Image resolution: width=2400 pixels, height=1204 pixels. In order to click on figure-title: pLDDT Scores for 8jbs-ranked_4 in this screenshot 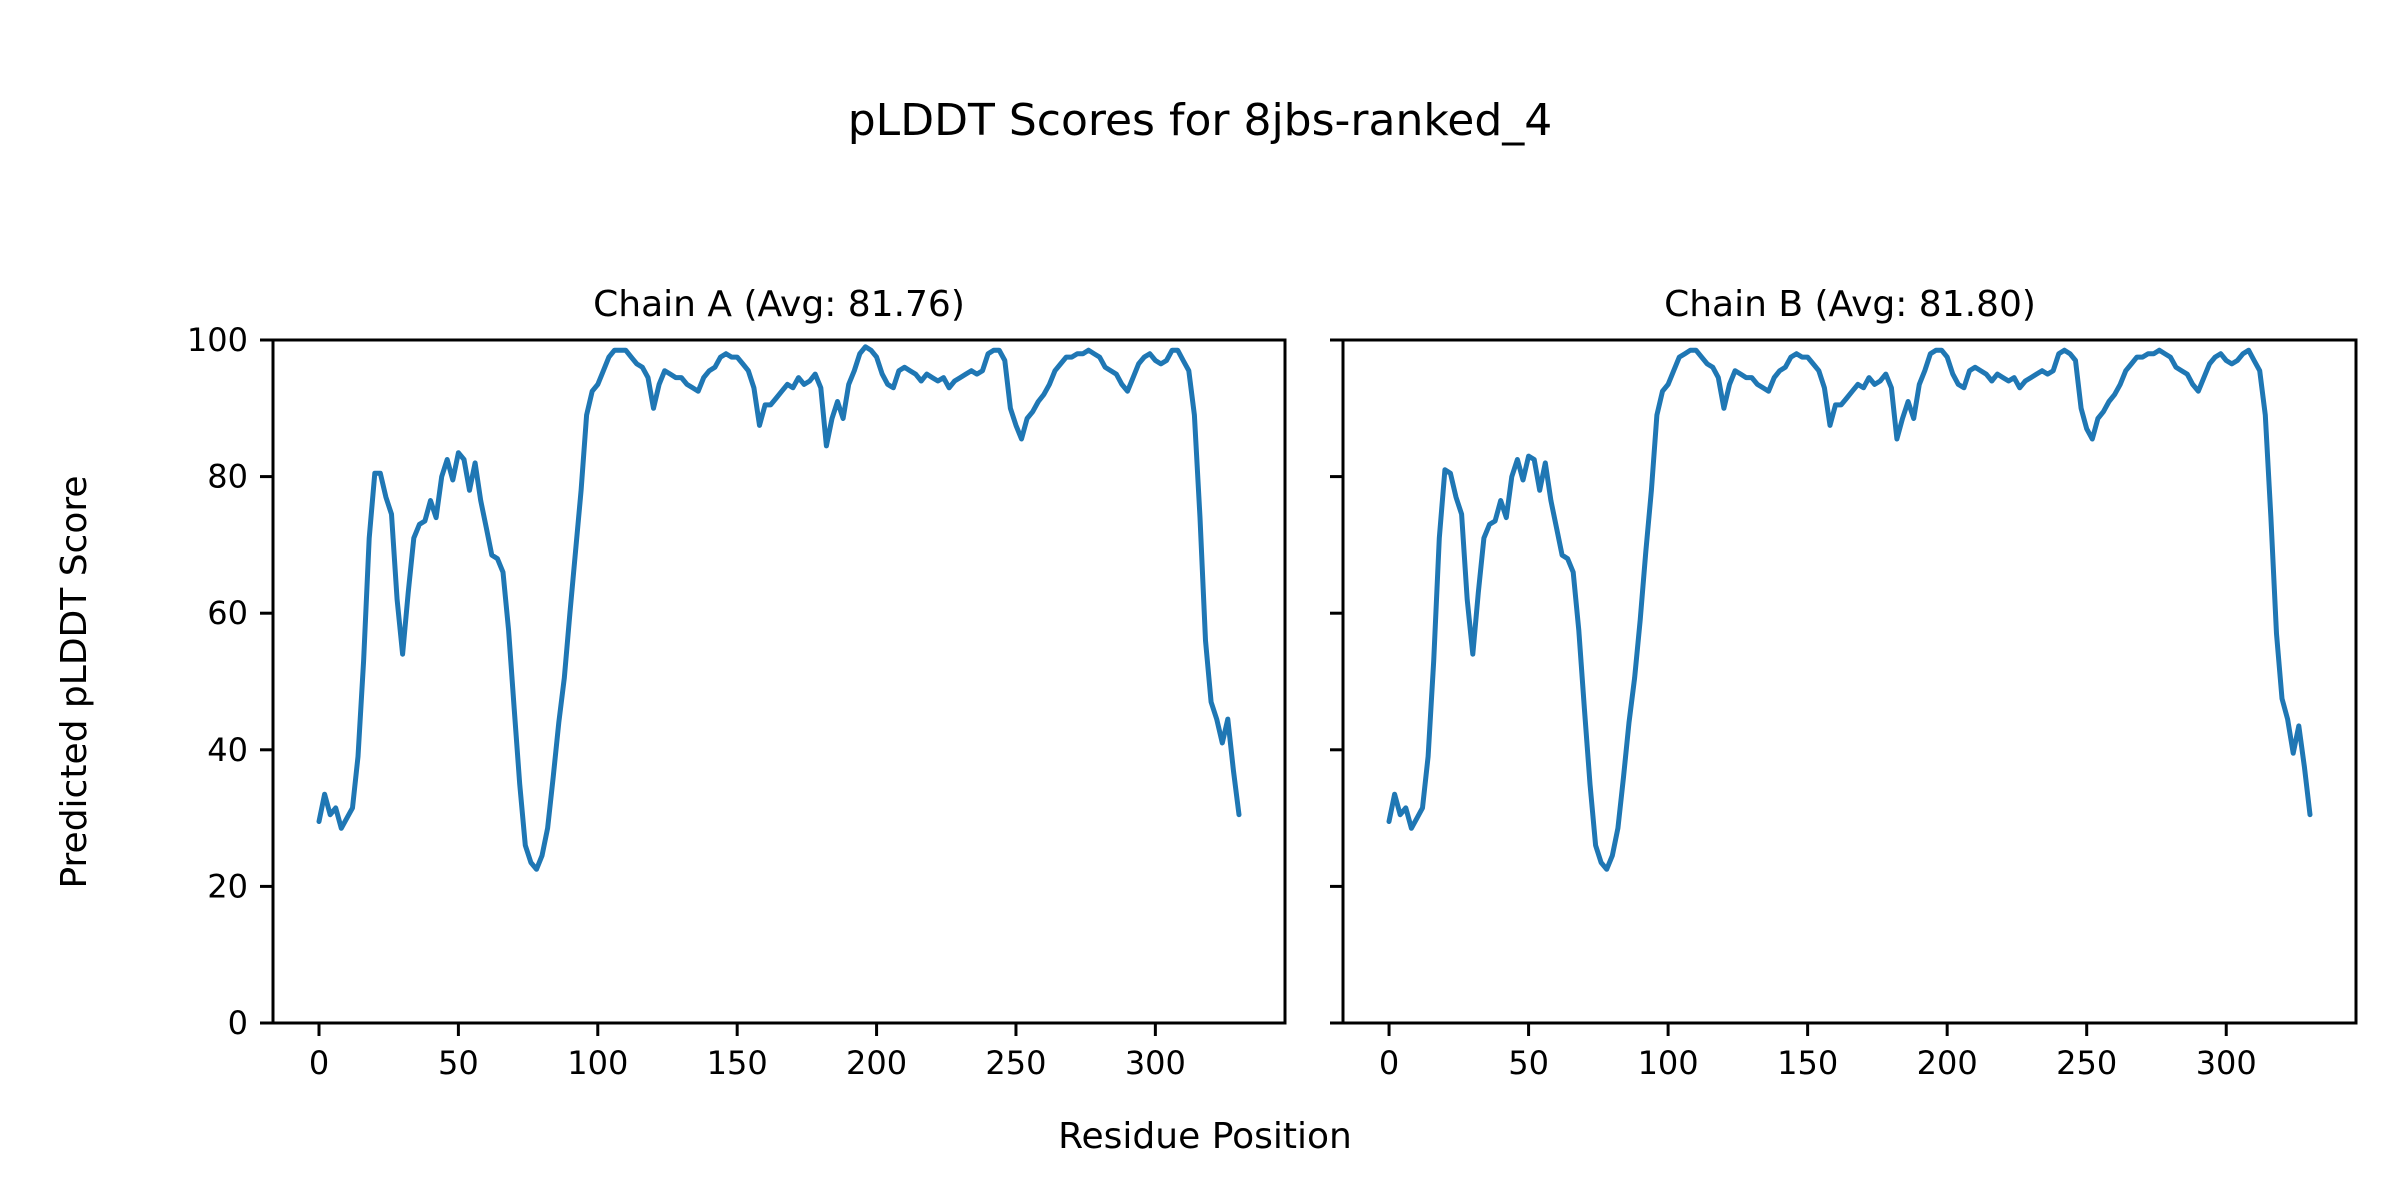, I will do `click(1200, 120)`.